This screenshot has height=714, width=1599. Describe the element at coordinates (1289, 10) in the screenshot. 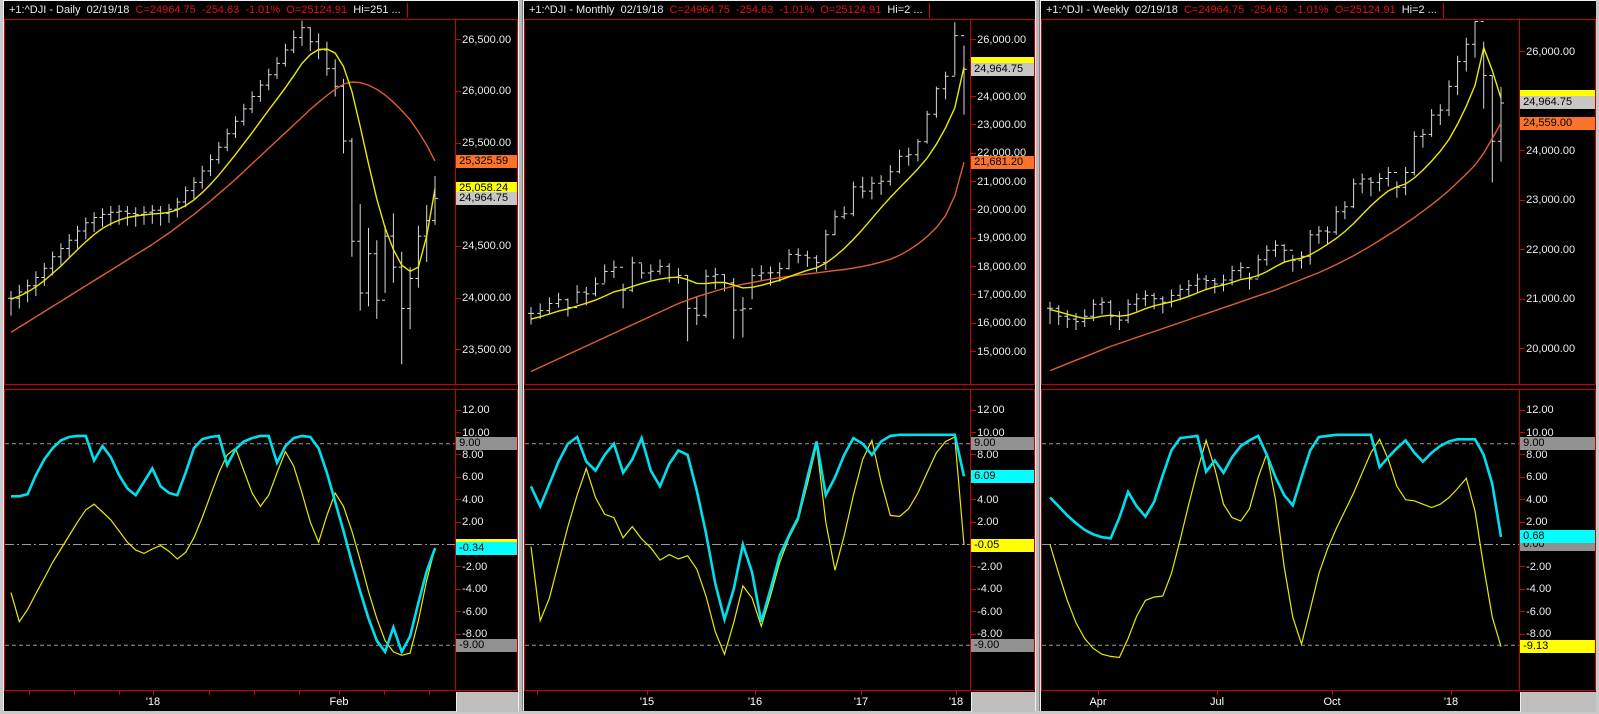

I see `title-quote: C=24964.75 -254.63 -1.01% O=25124.91` at that location.